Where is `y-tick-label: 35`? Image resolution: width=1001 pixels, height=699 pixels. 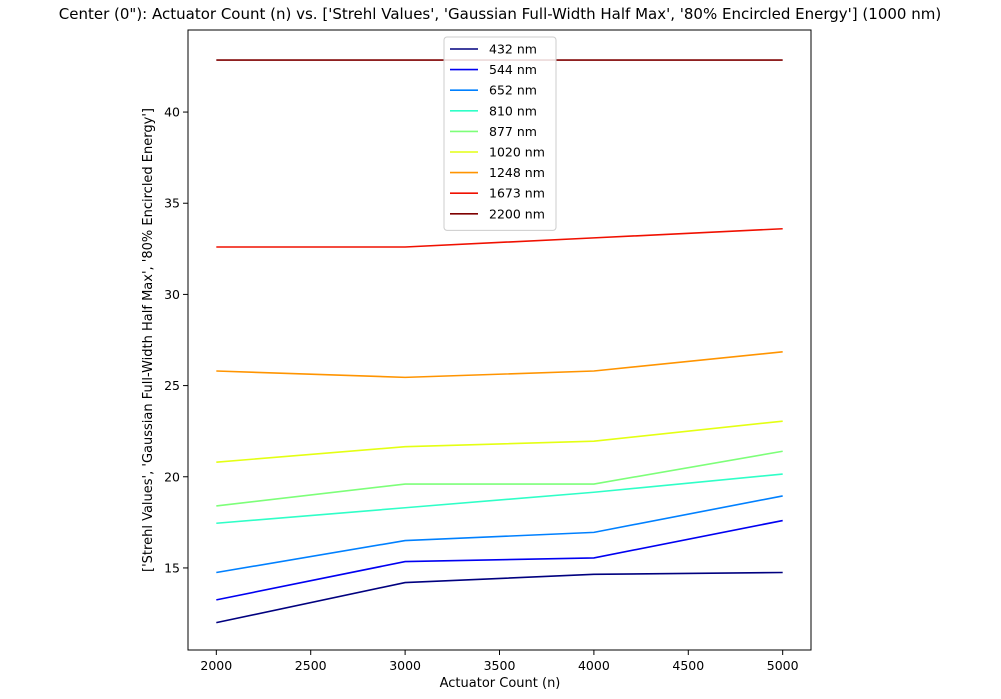 y-tick-label: 35 is located at coordinates (172, 203).